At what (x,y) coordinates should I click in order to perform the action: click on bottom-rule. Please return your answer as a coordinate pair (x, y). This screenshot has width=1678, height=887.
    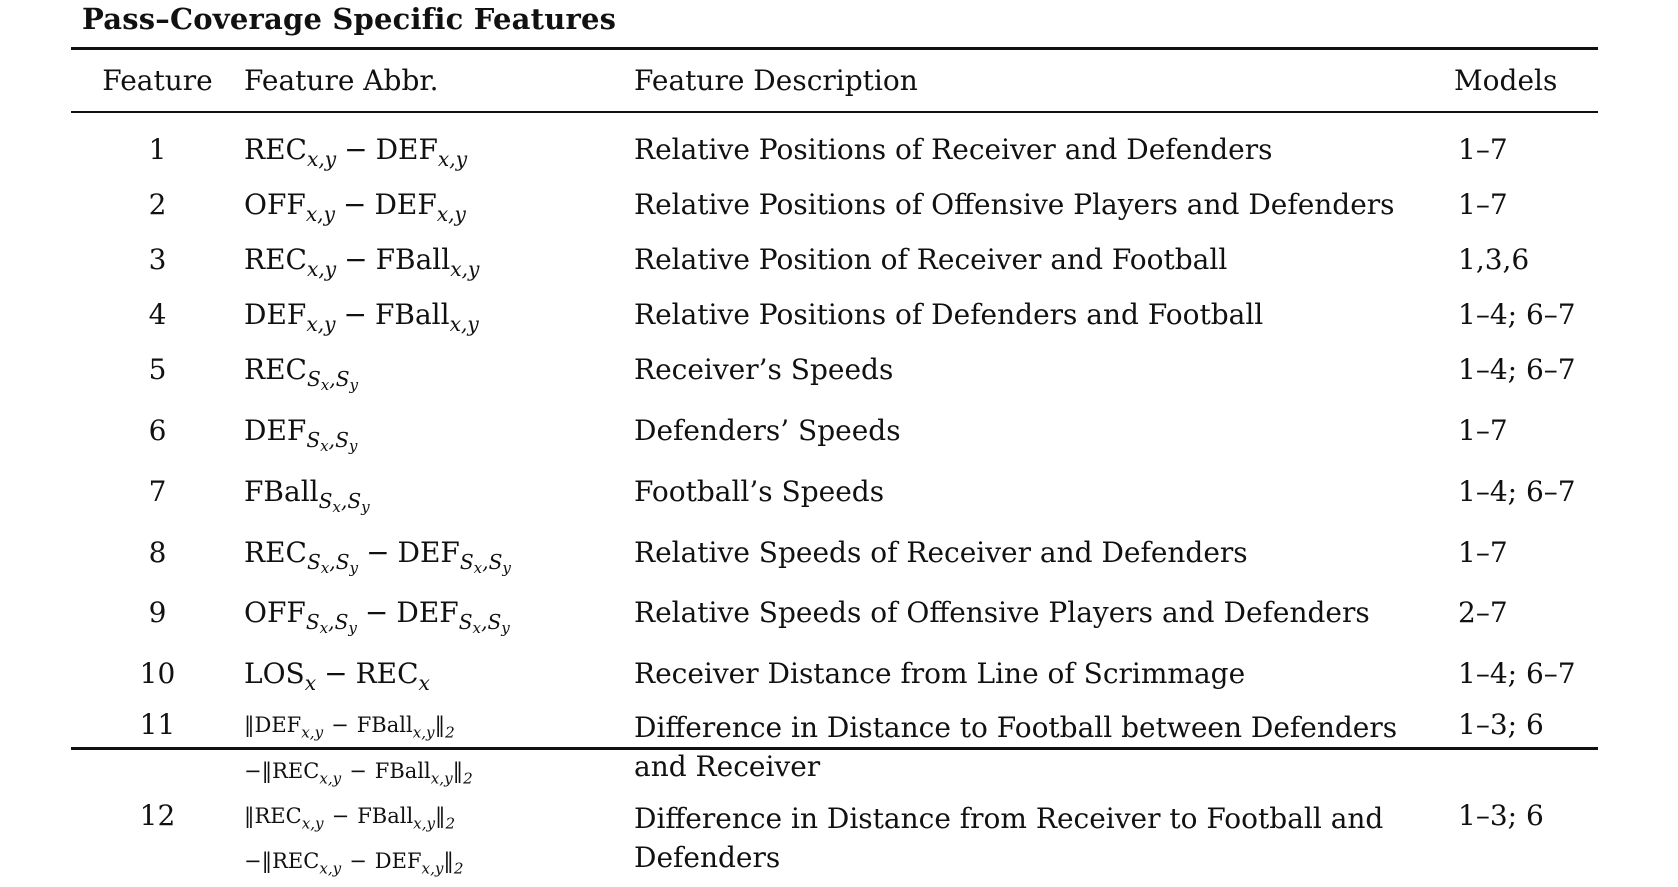
    Looking at the image, I should click on (834, 748).